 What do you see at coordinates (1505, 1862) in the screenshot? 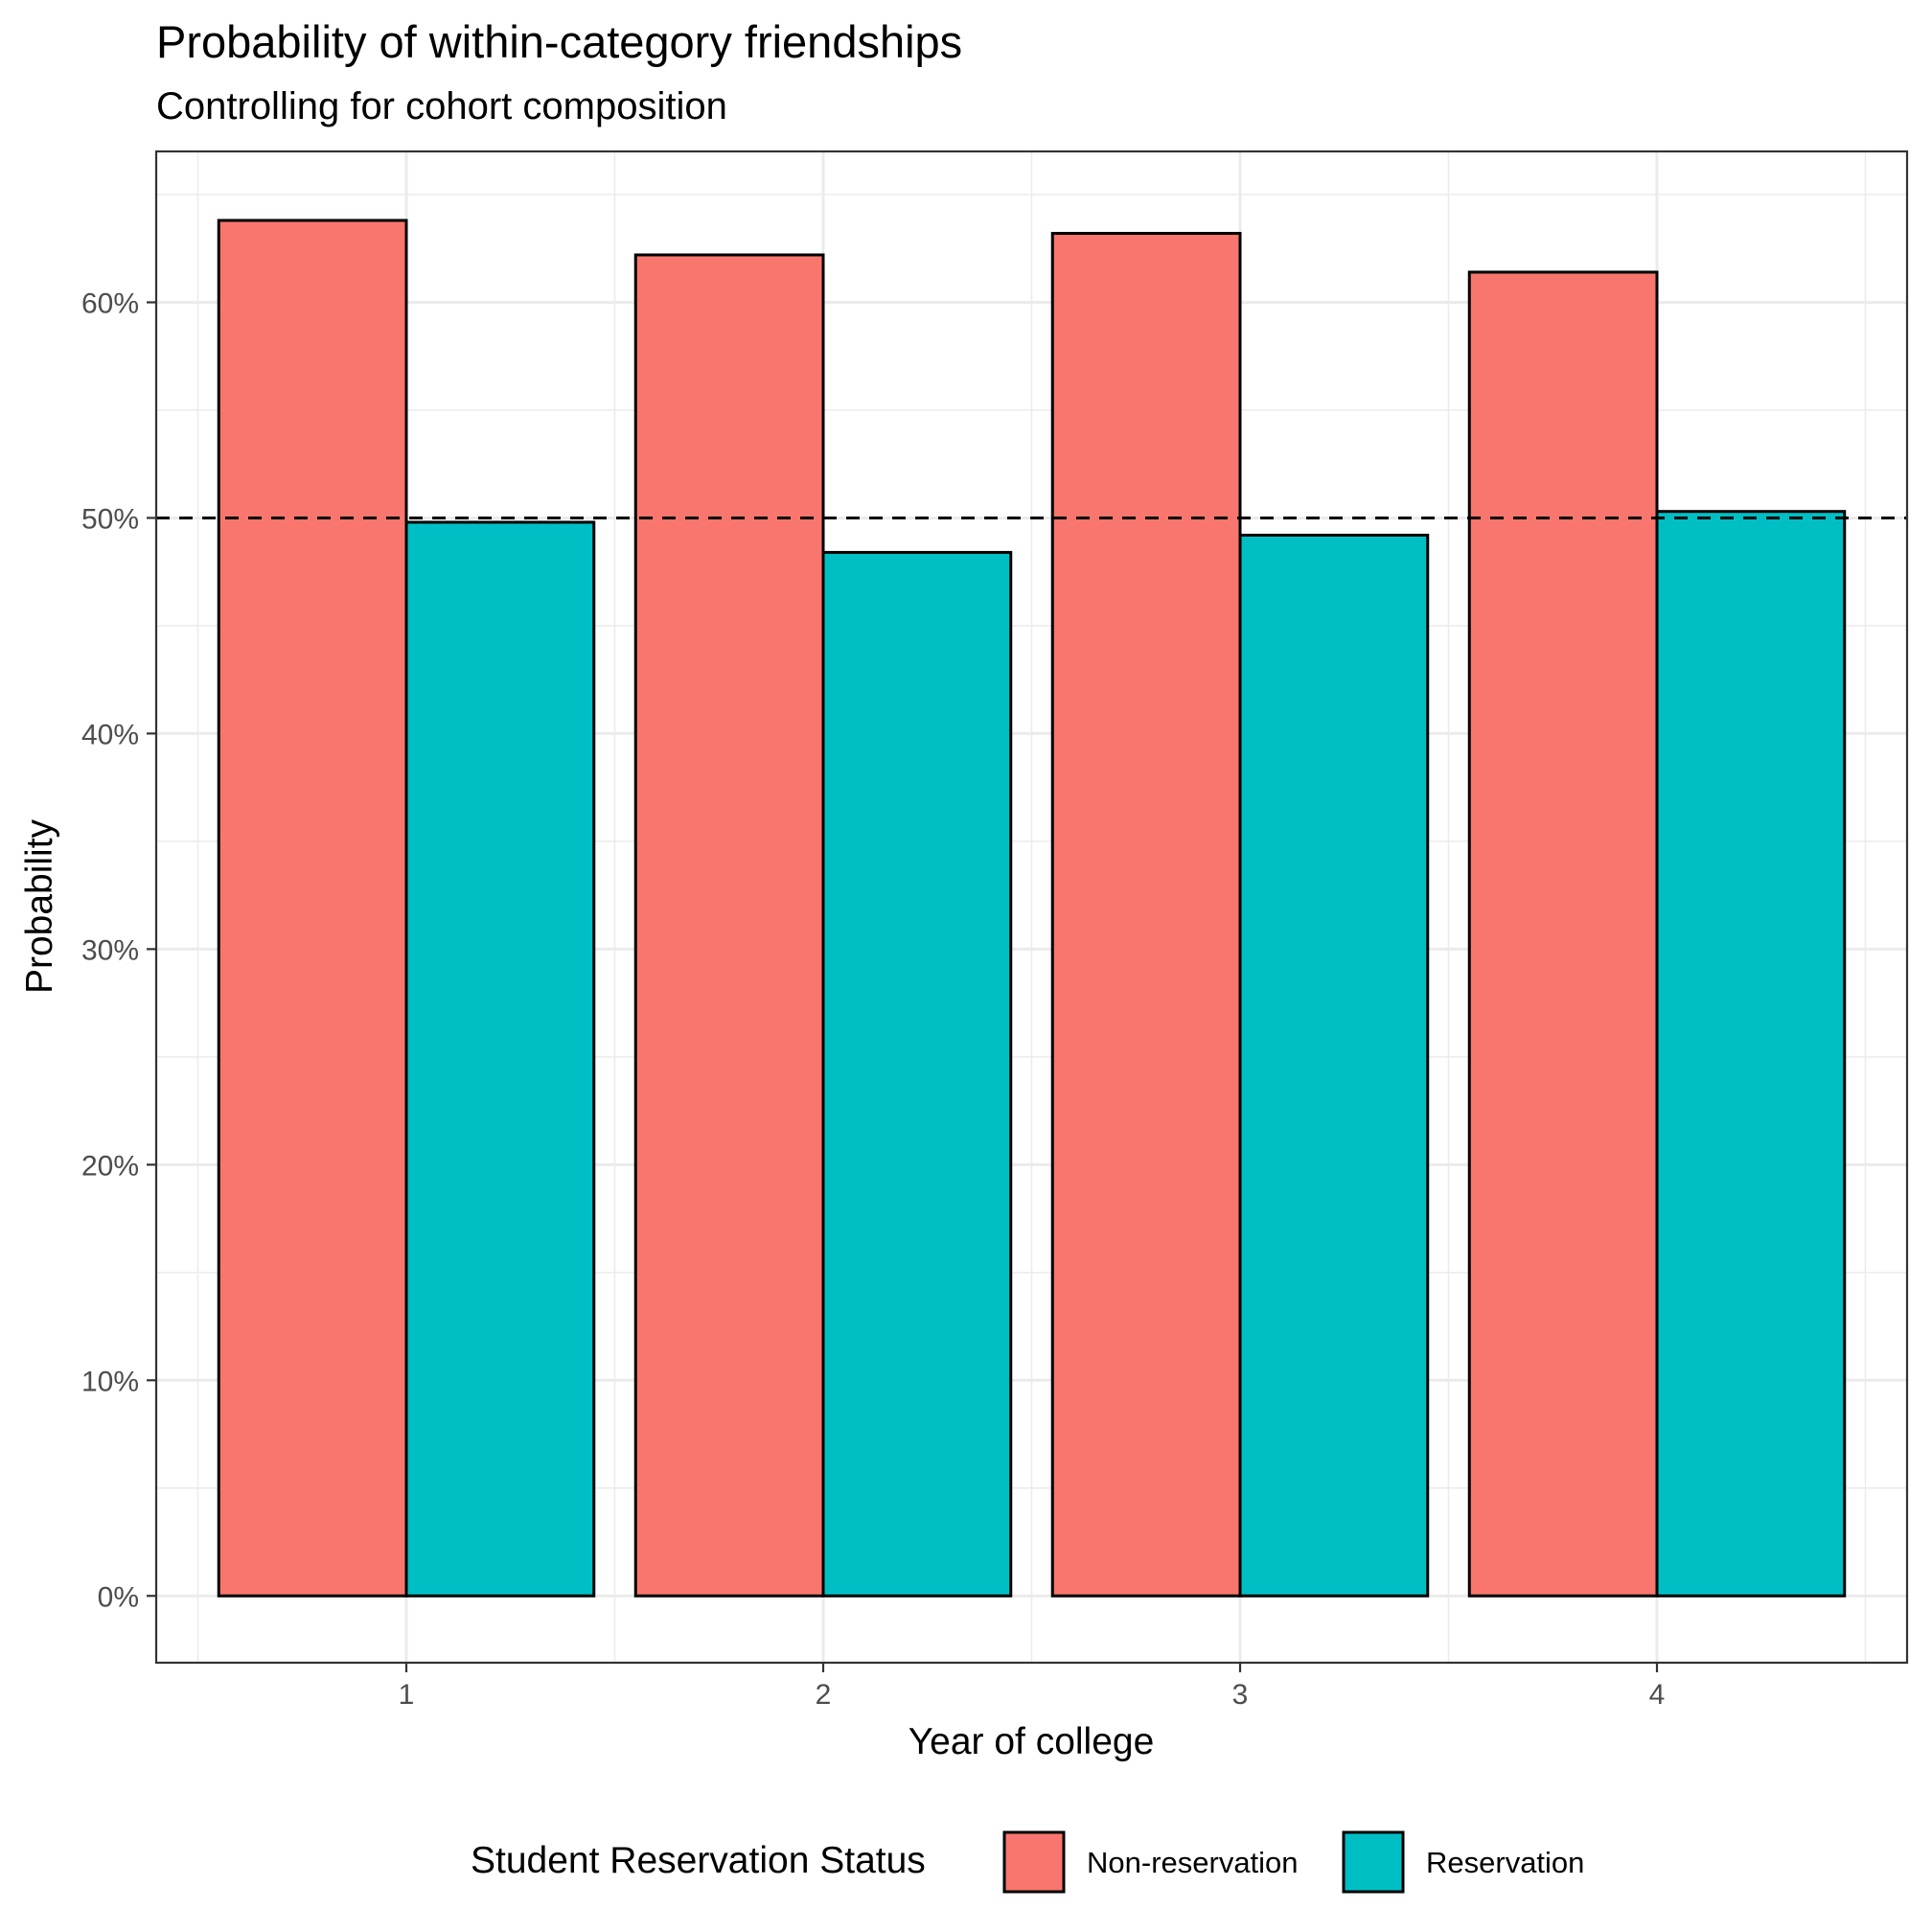
I see `legend-label: Reservation` at bounding box center [1505, 1862].